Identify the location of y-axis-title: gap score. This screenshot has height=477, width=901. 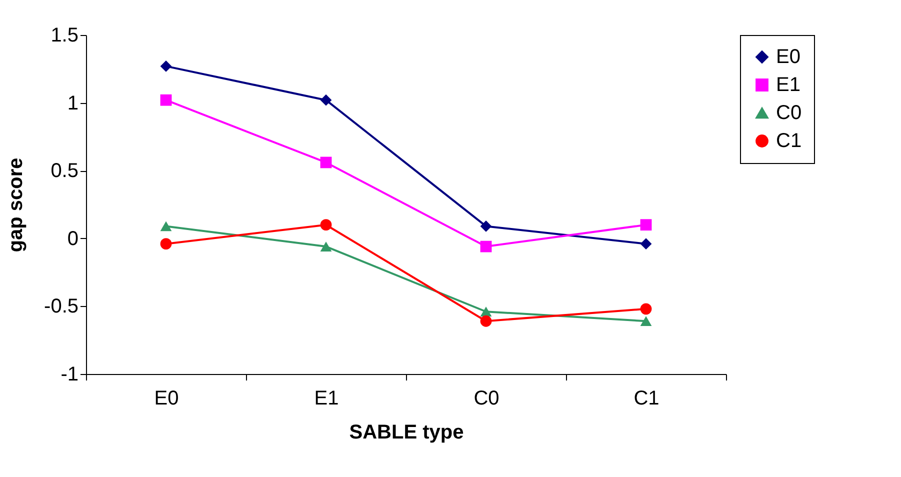
(16, 205).